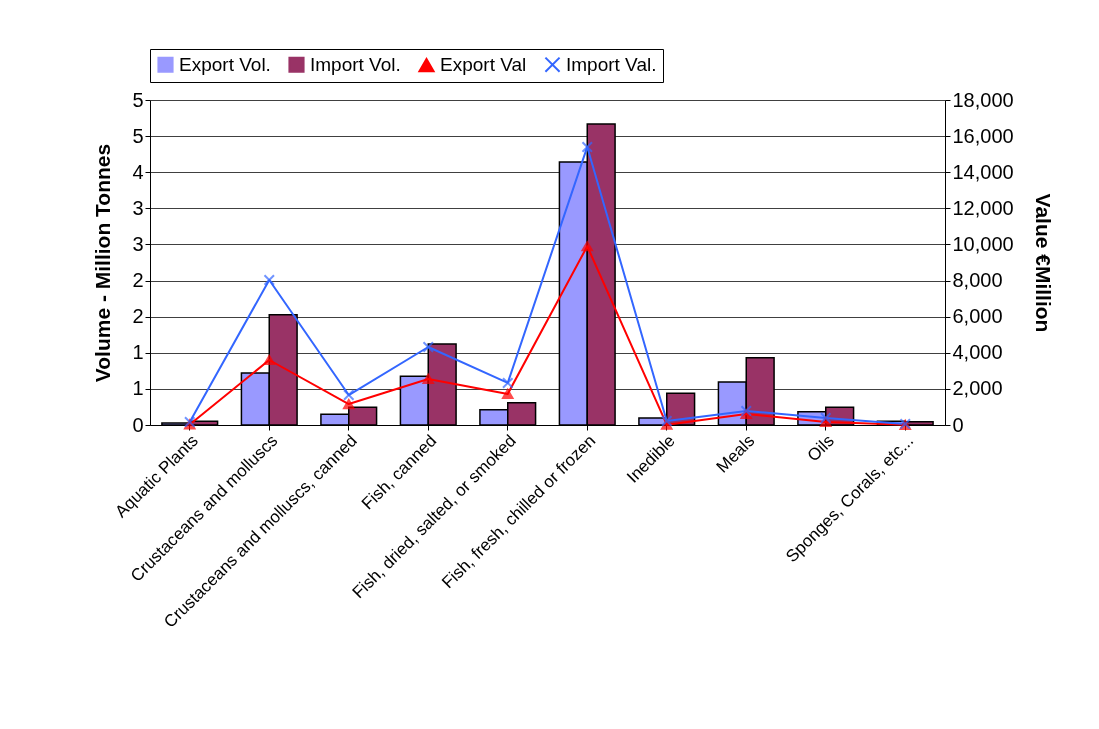  I want to click on y-tick-label: 0, so click(138, 424).